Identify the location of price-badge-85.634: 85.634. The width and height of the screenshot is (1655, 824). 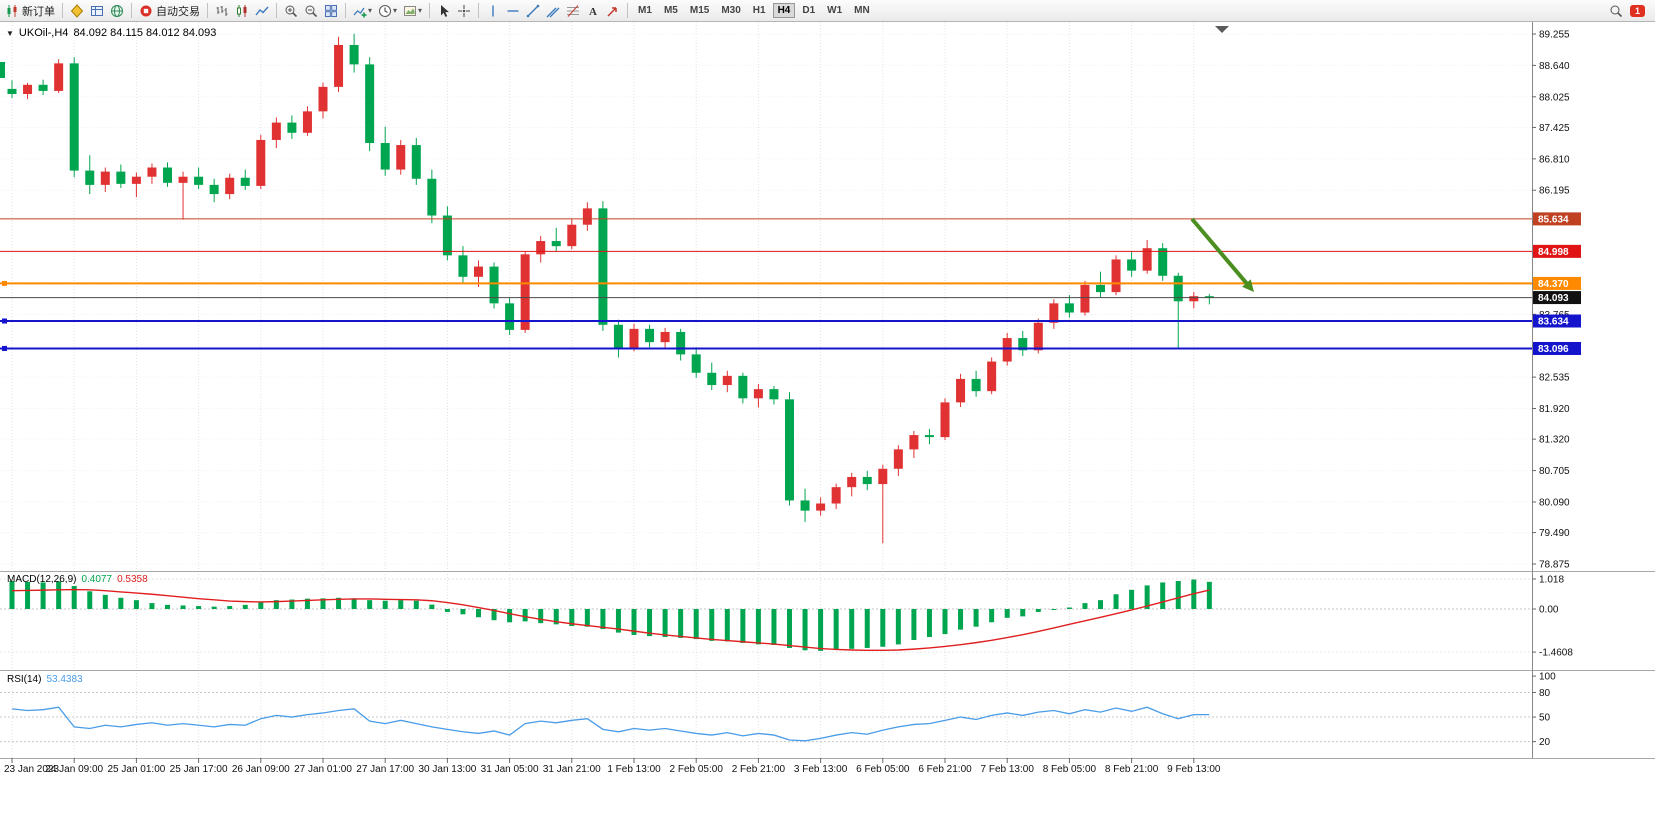
(1557, 219).